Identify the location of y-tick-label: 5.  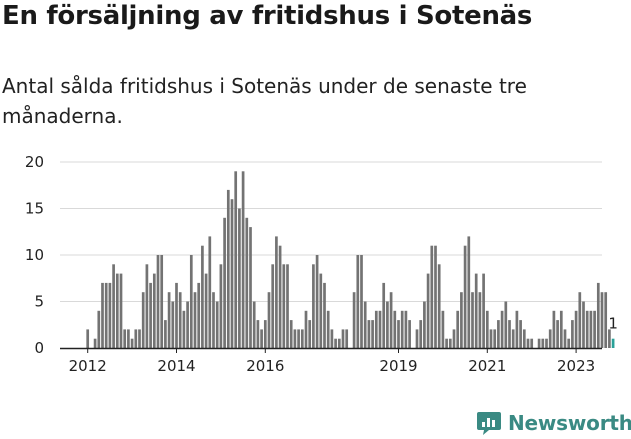
(39, 302).